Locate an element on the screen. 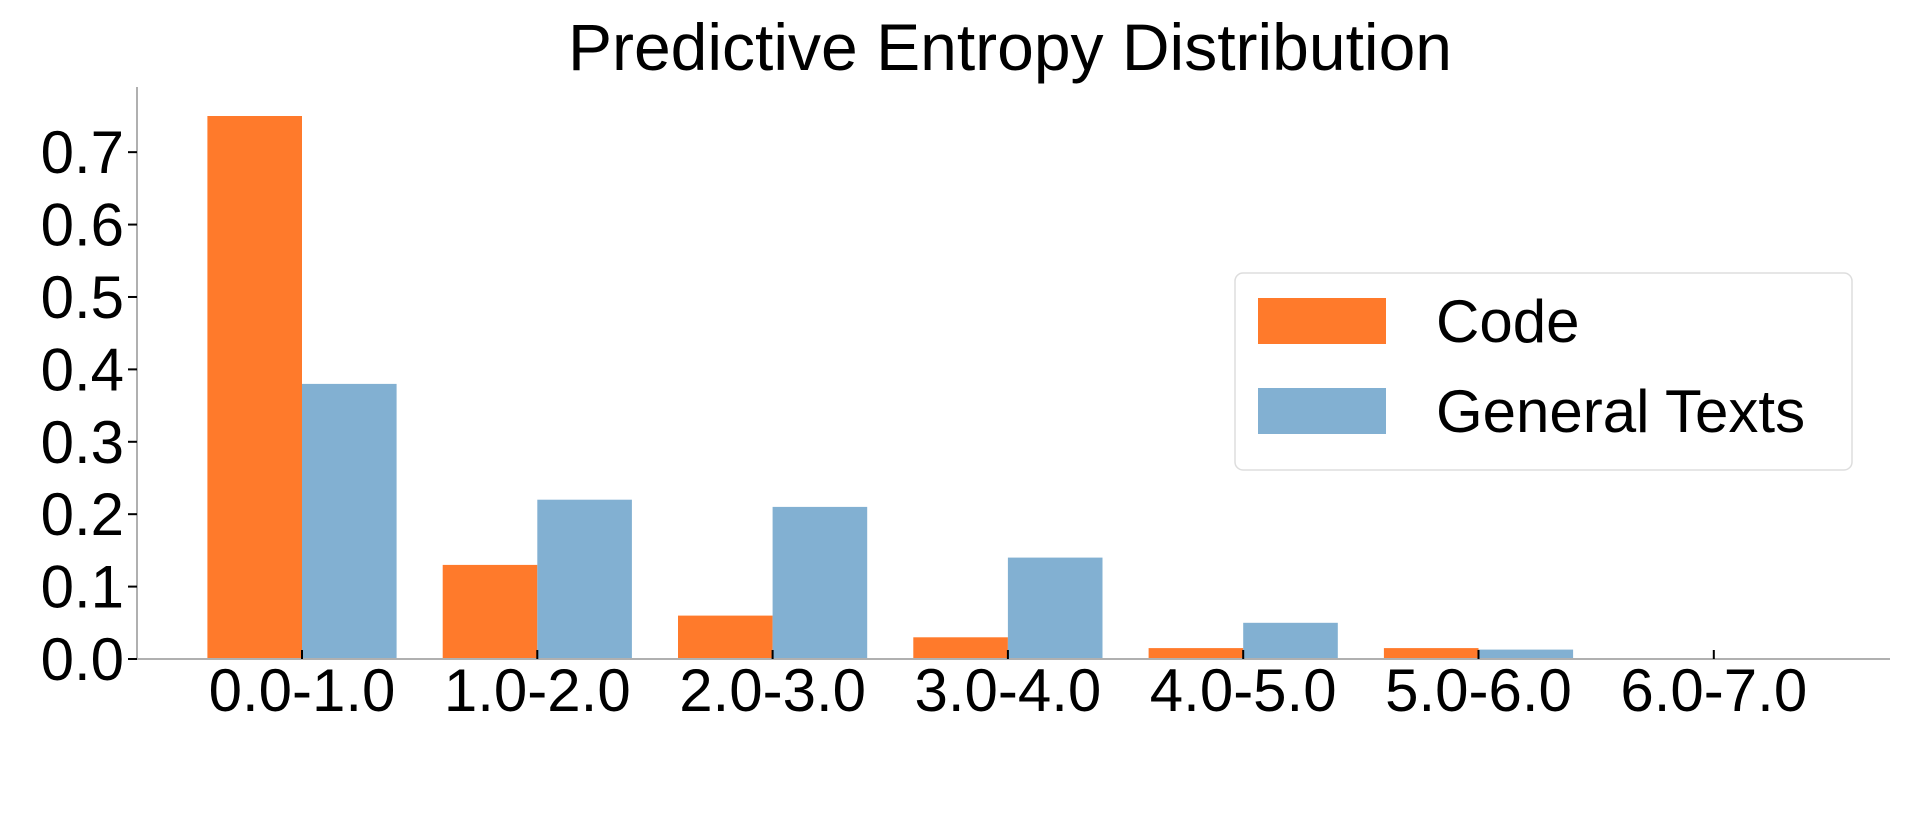  y-tick-label: 0.4 is located at coordinates (82, 369).